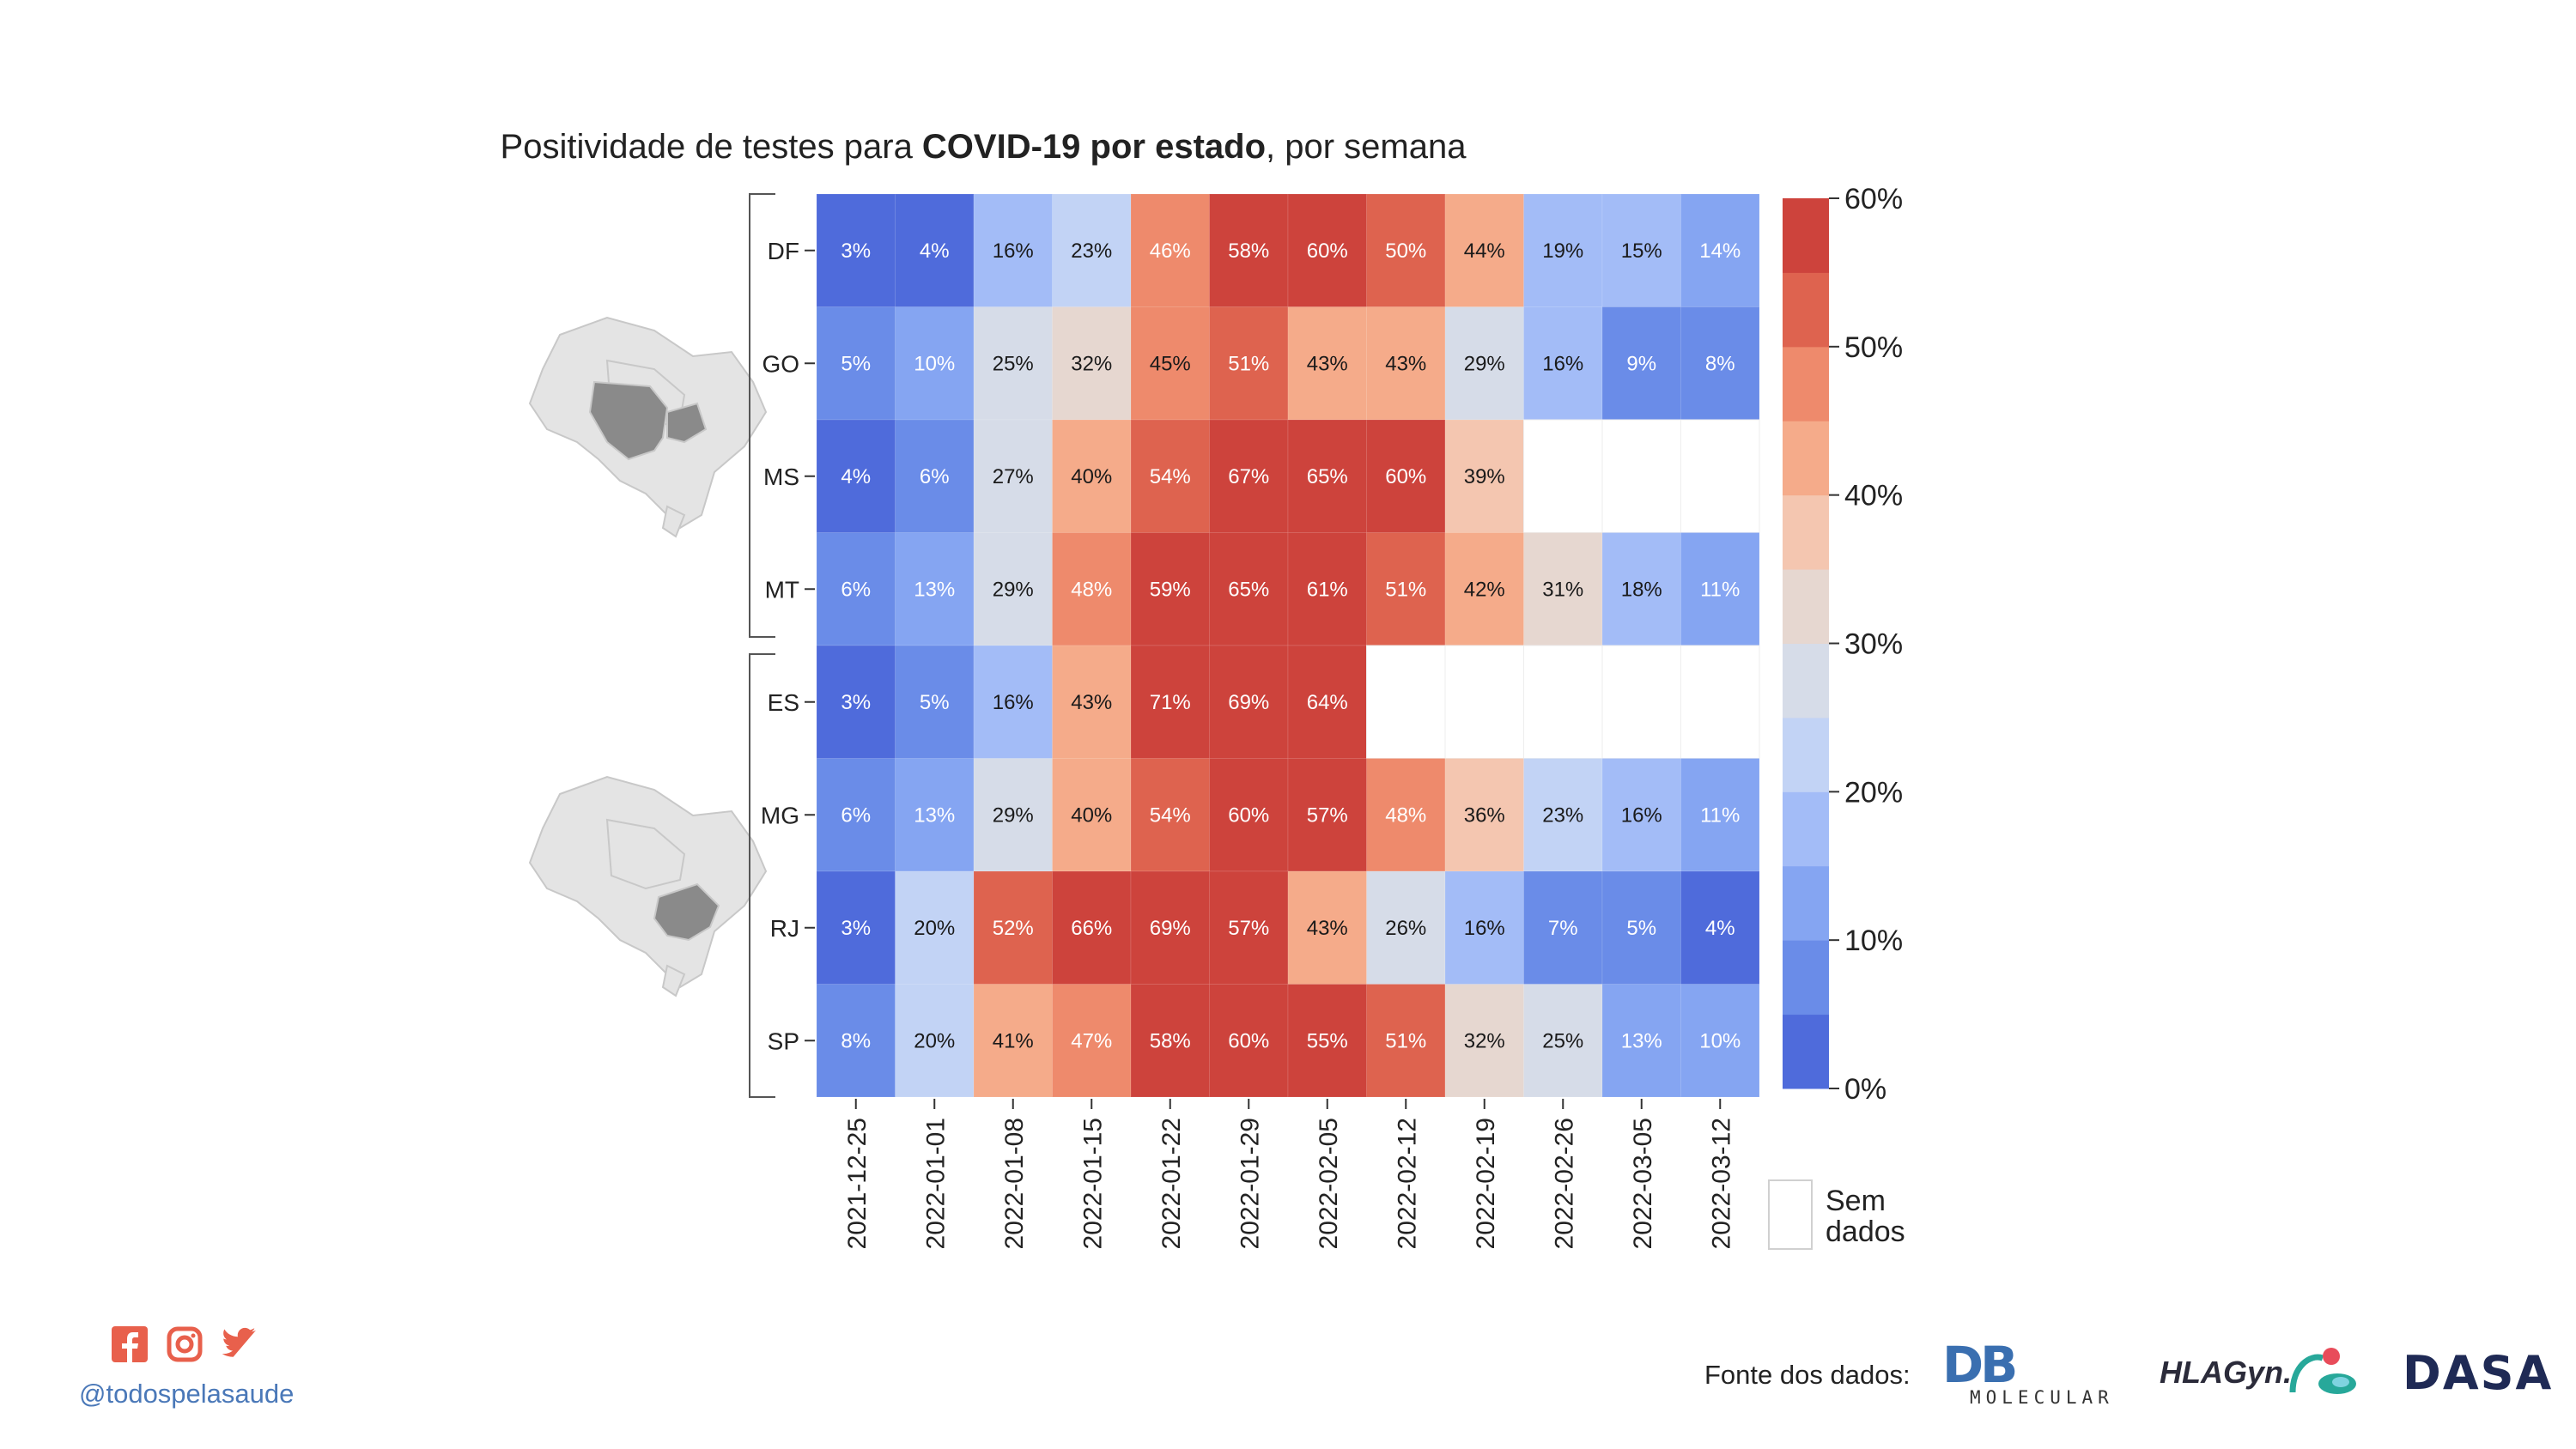  I want to click on social-handle: @todospelasaude, so click(187, 1394).